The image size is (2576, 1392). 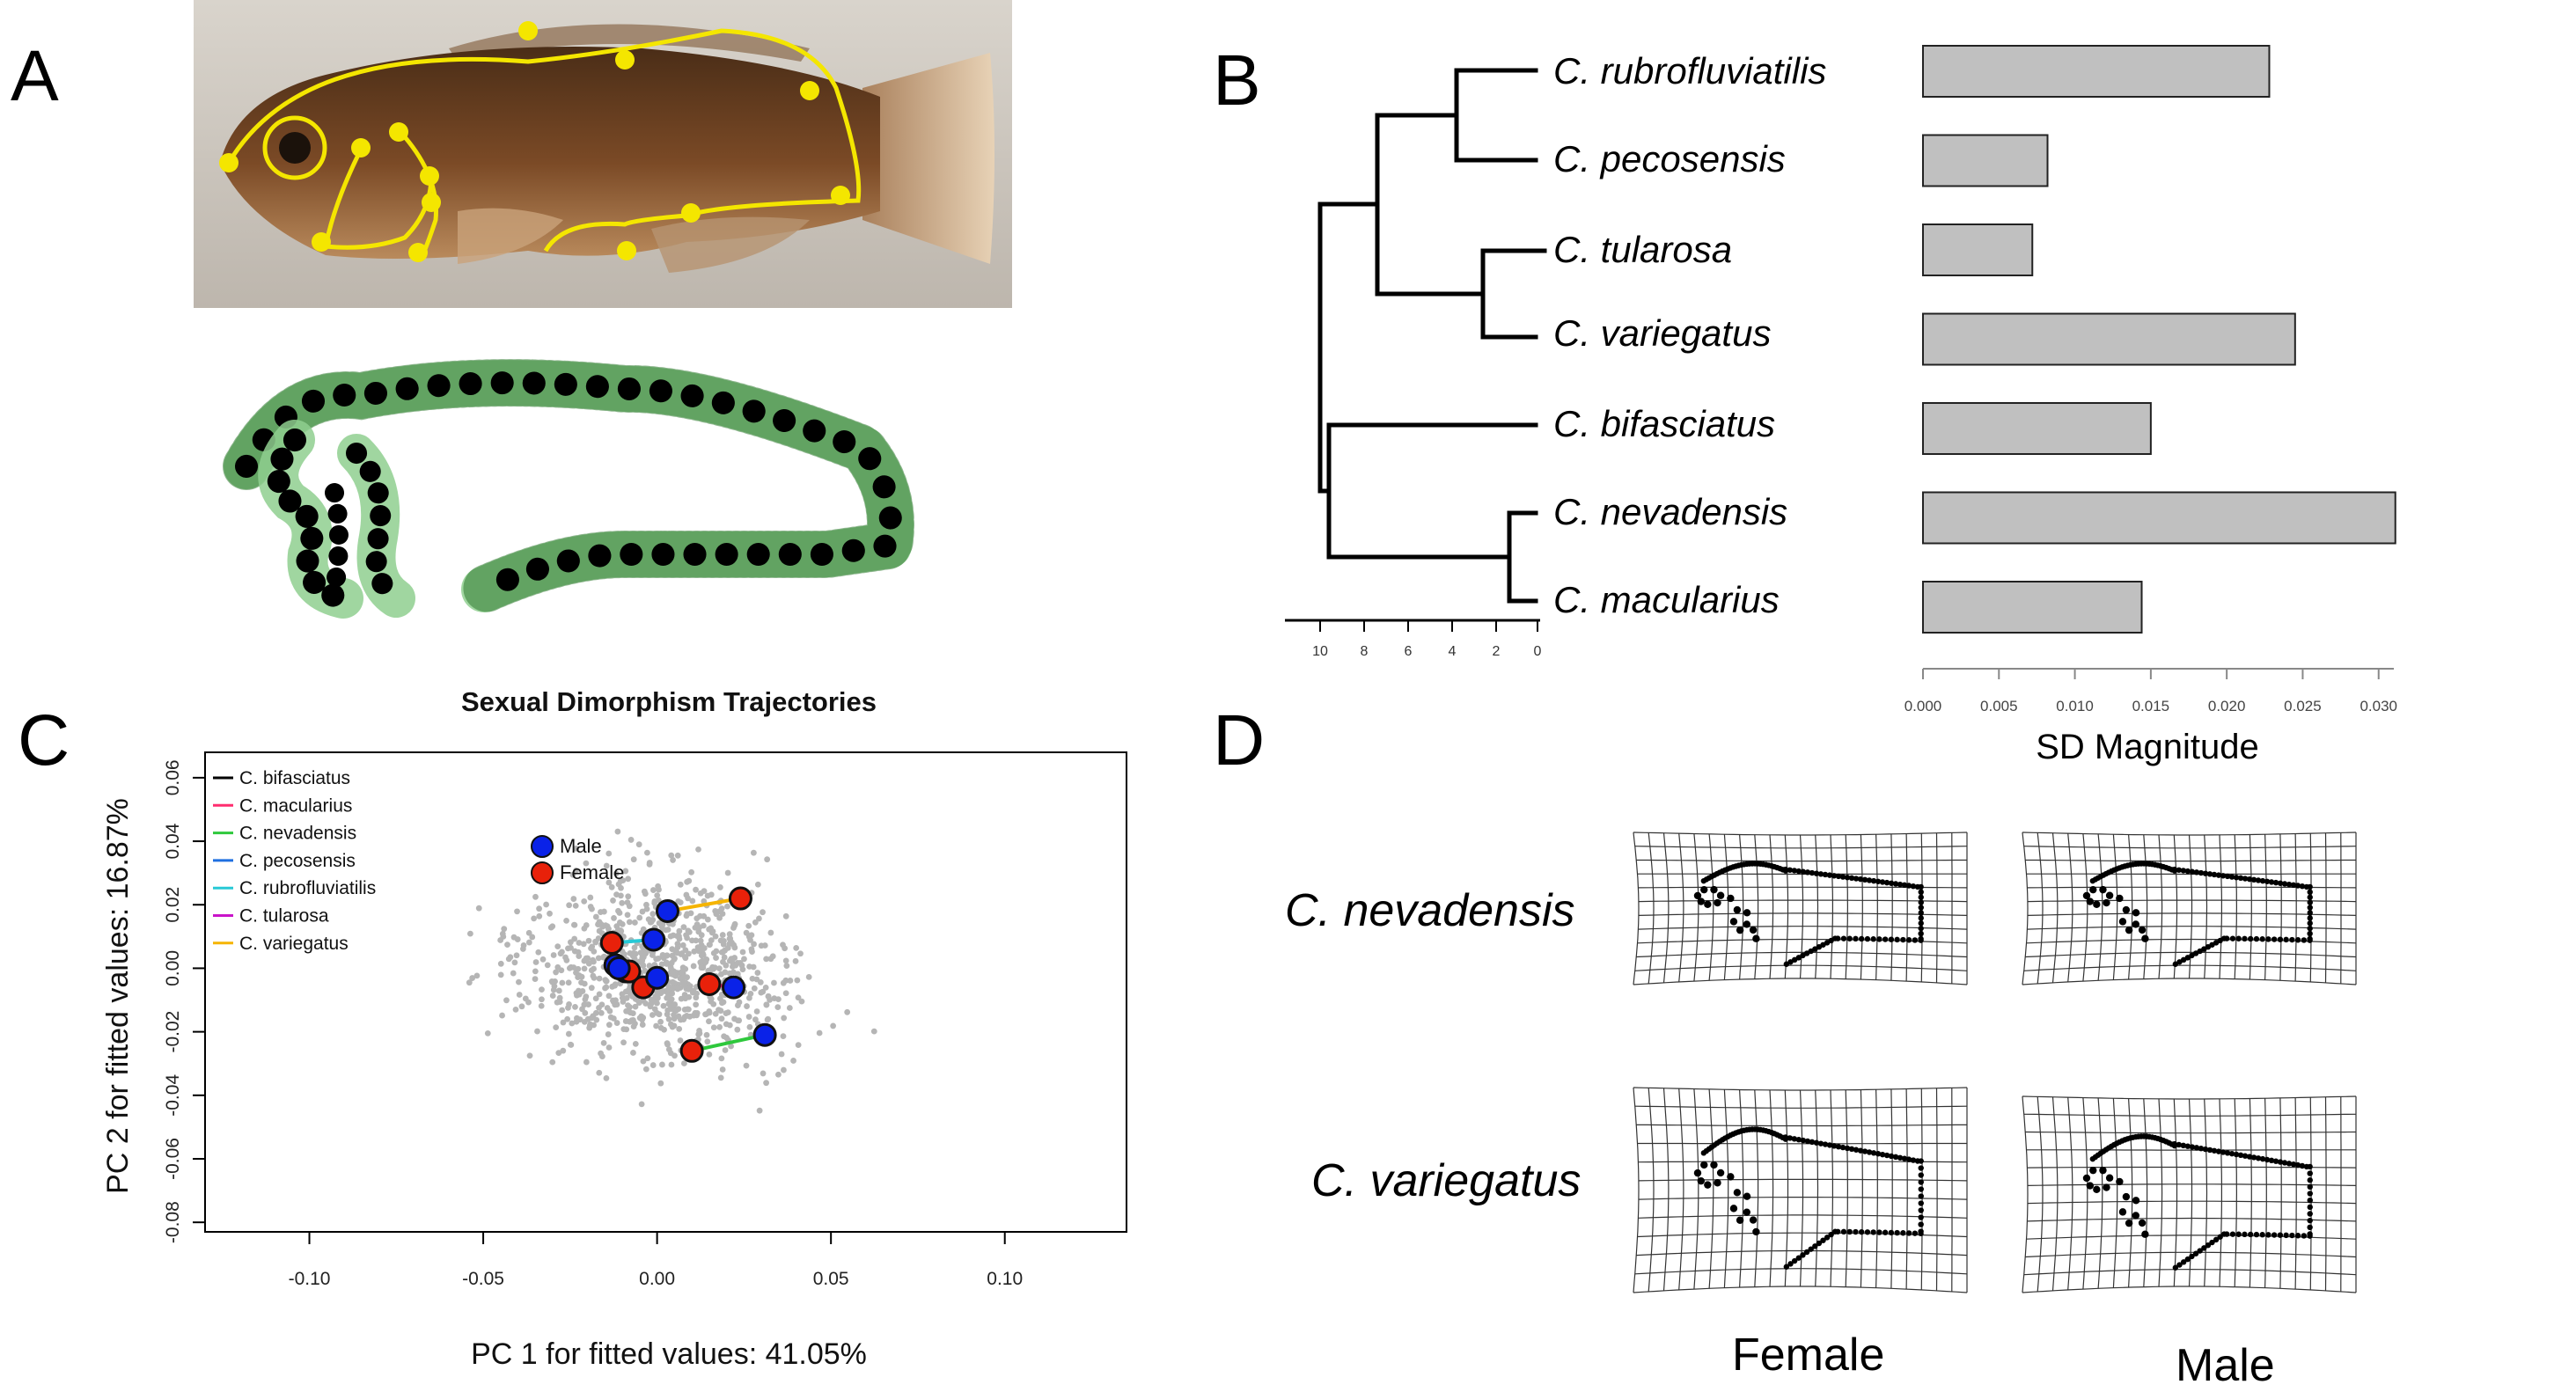 What do you see at coordinates (1689, 71) in the screenshot?
I see `species-label: C. rubrofluviatilis` at bounding box center [1689, 71].